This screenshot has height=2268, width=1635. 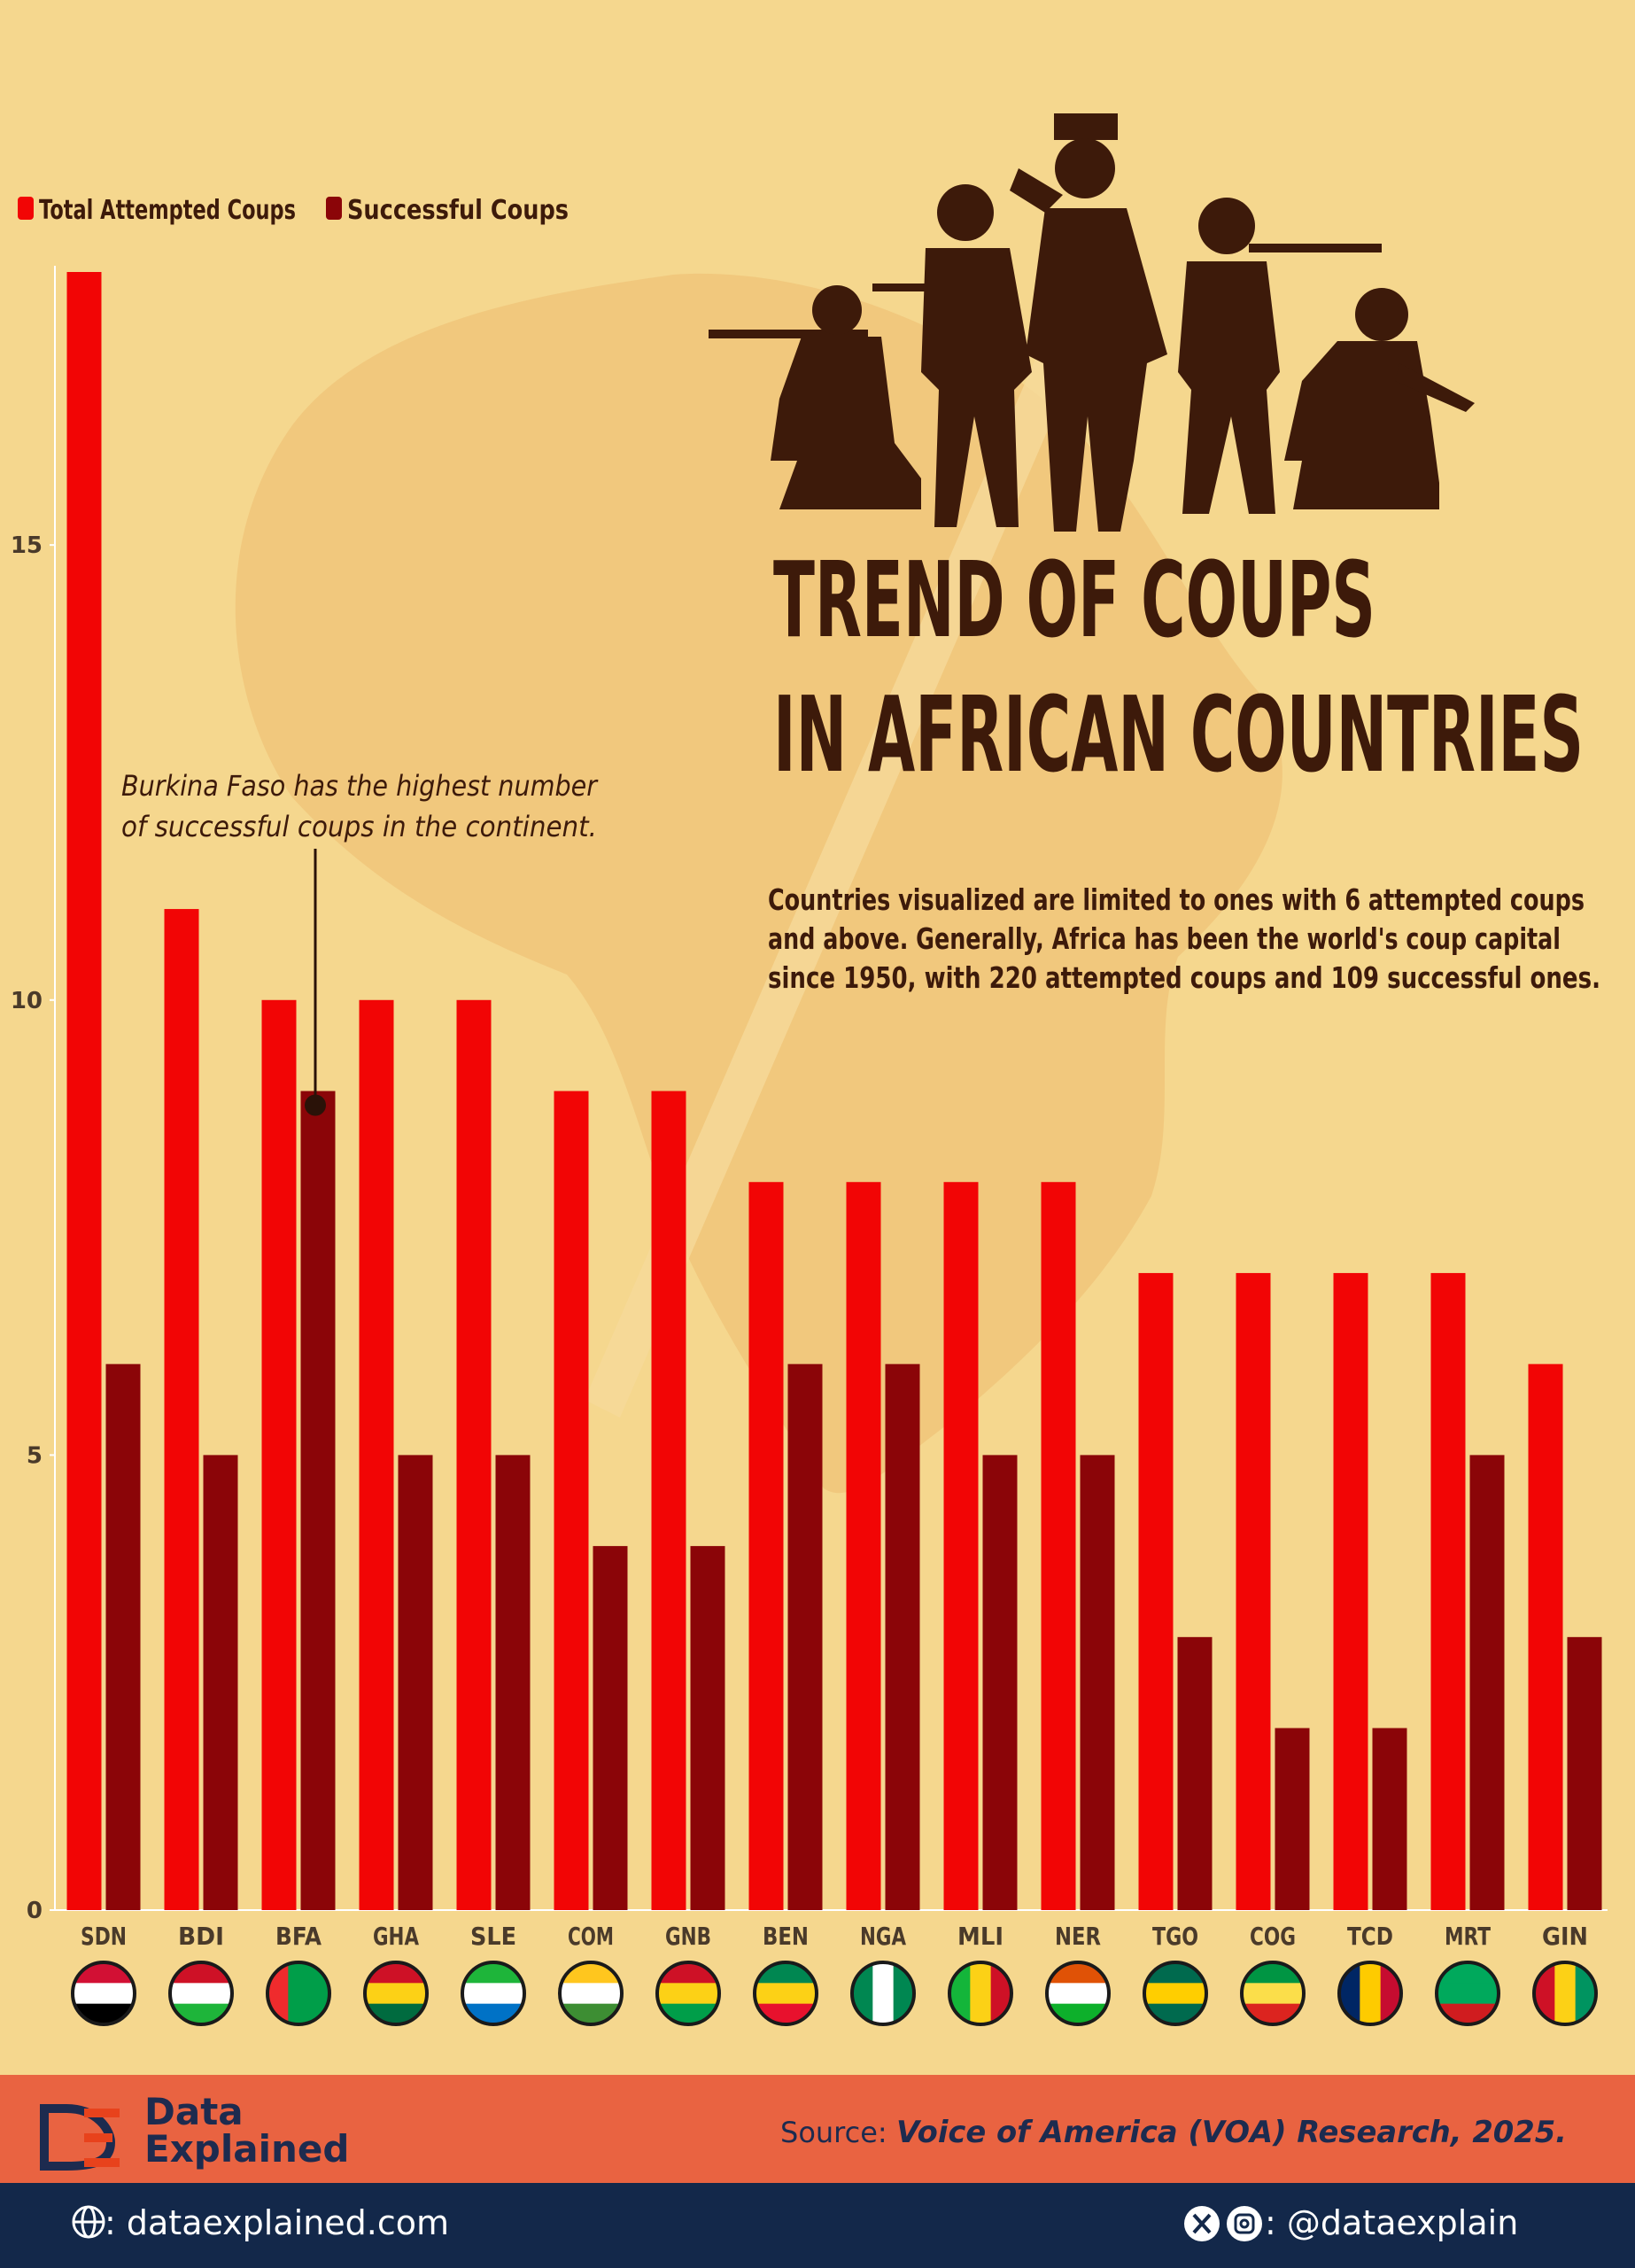 What do you see at coordinates (1223, 2223) in the screenshot?
I see `social-icons` at bounding box center [1223, 2223].